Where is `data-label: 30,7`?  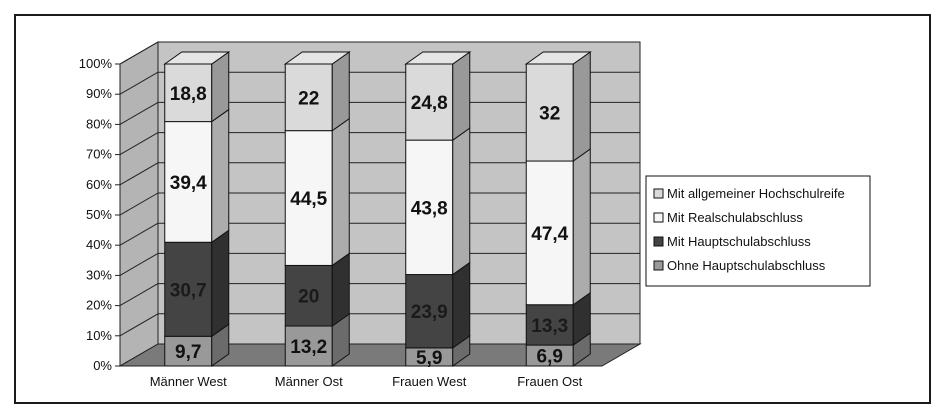
data-label: 30,7 is located at coordinates (188, 290).